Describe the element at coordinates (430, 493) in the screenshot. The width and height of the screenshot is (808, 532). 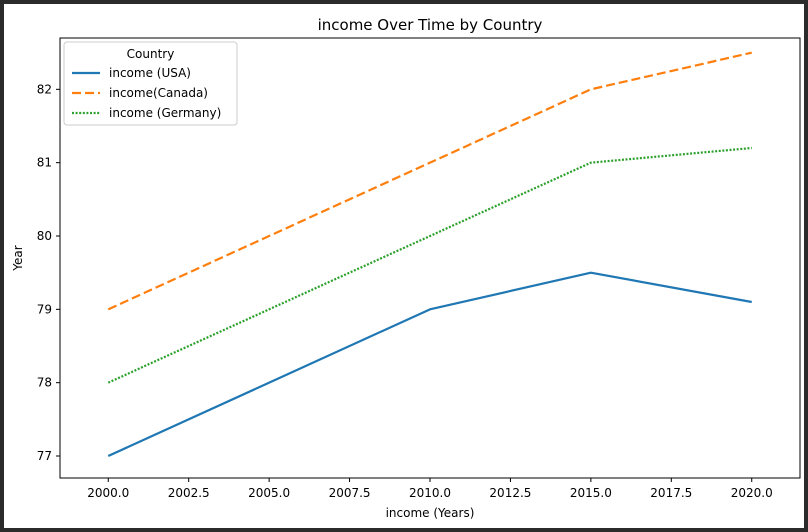
I see `x-tick-label: 2010.0` at that location.